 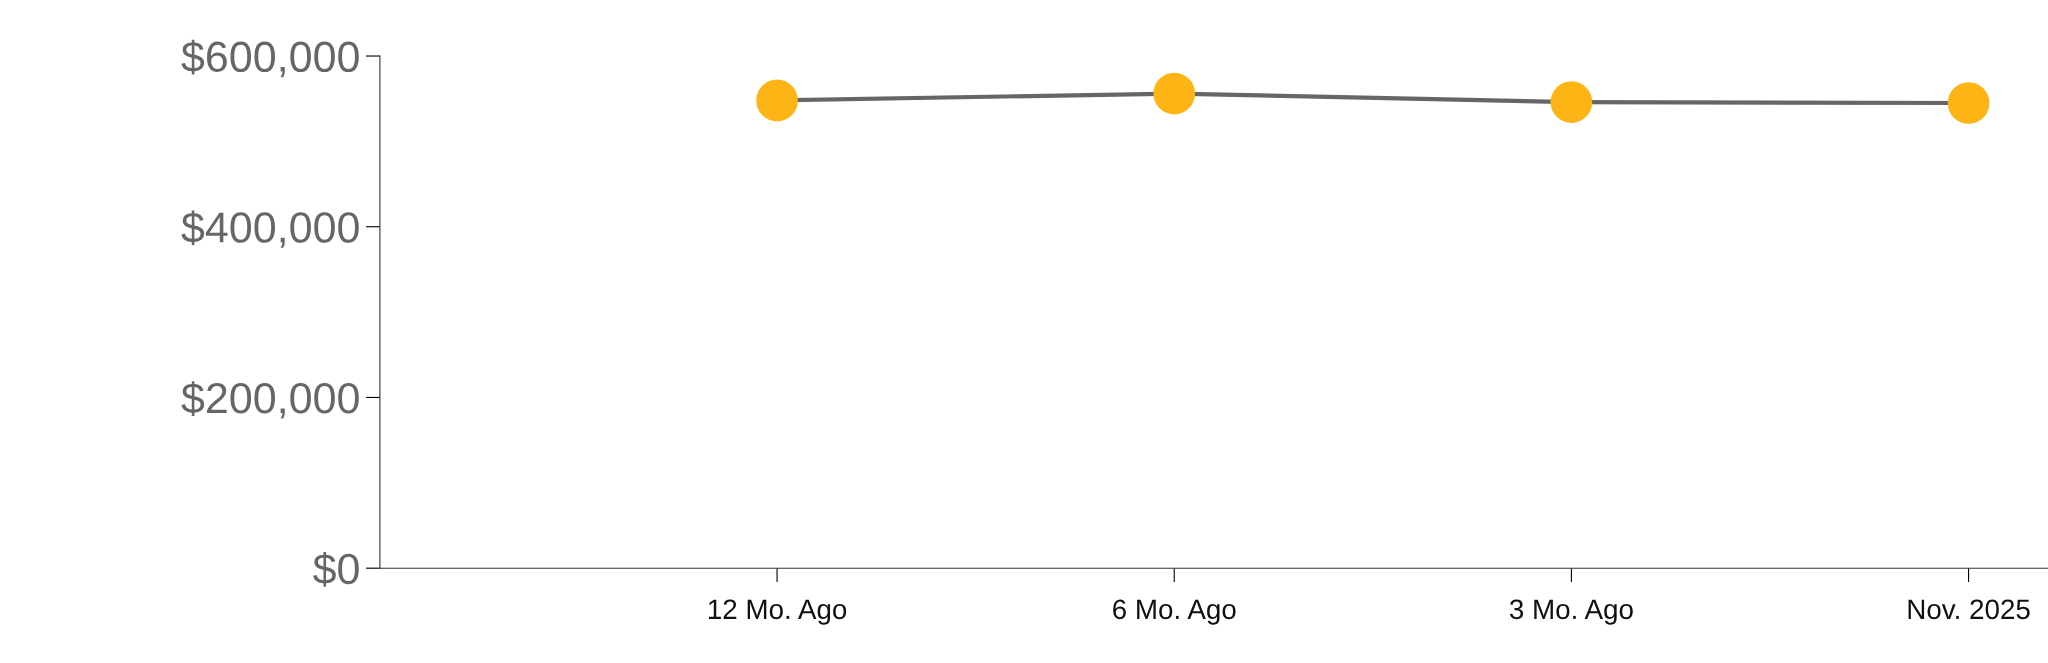 What do you see at coordinates (270, 58) in the screenshot?
I see `y-tick-label: $600,000` at bounding box center [270, 58].